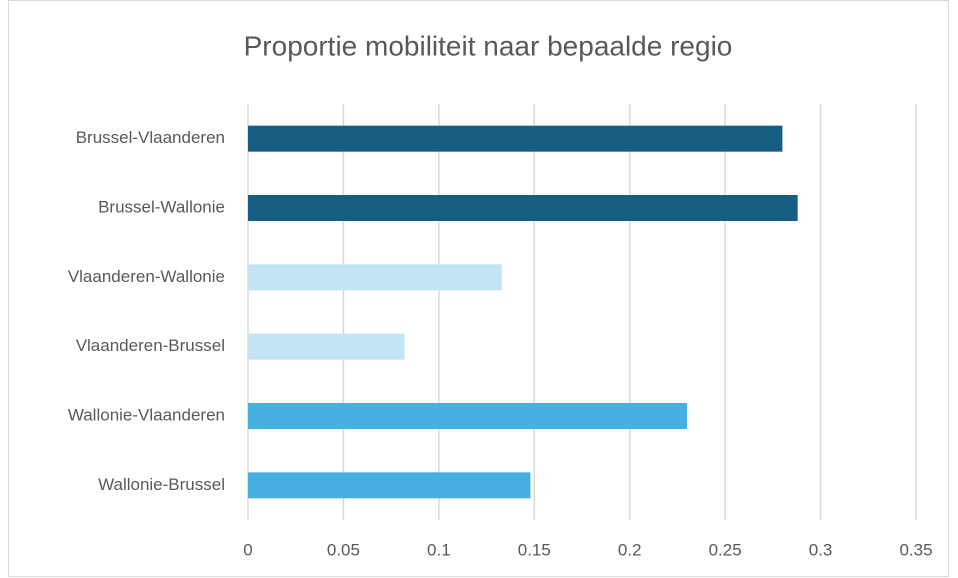 This screenshot has height=578, width=958. What do you see at coordinates (343, 549) in the screenshot?
I see `x-tick-label: 0.05` at bounding box center [343, 549].